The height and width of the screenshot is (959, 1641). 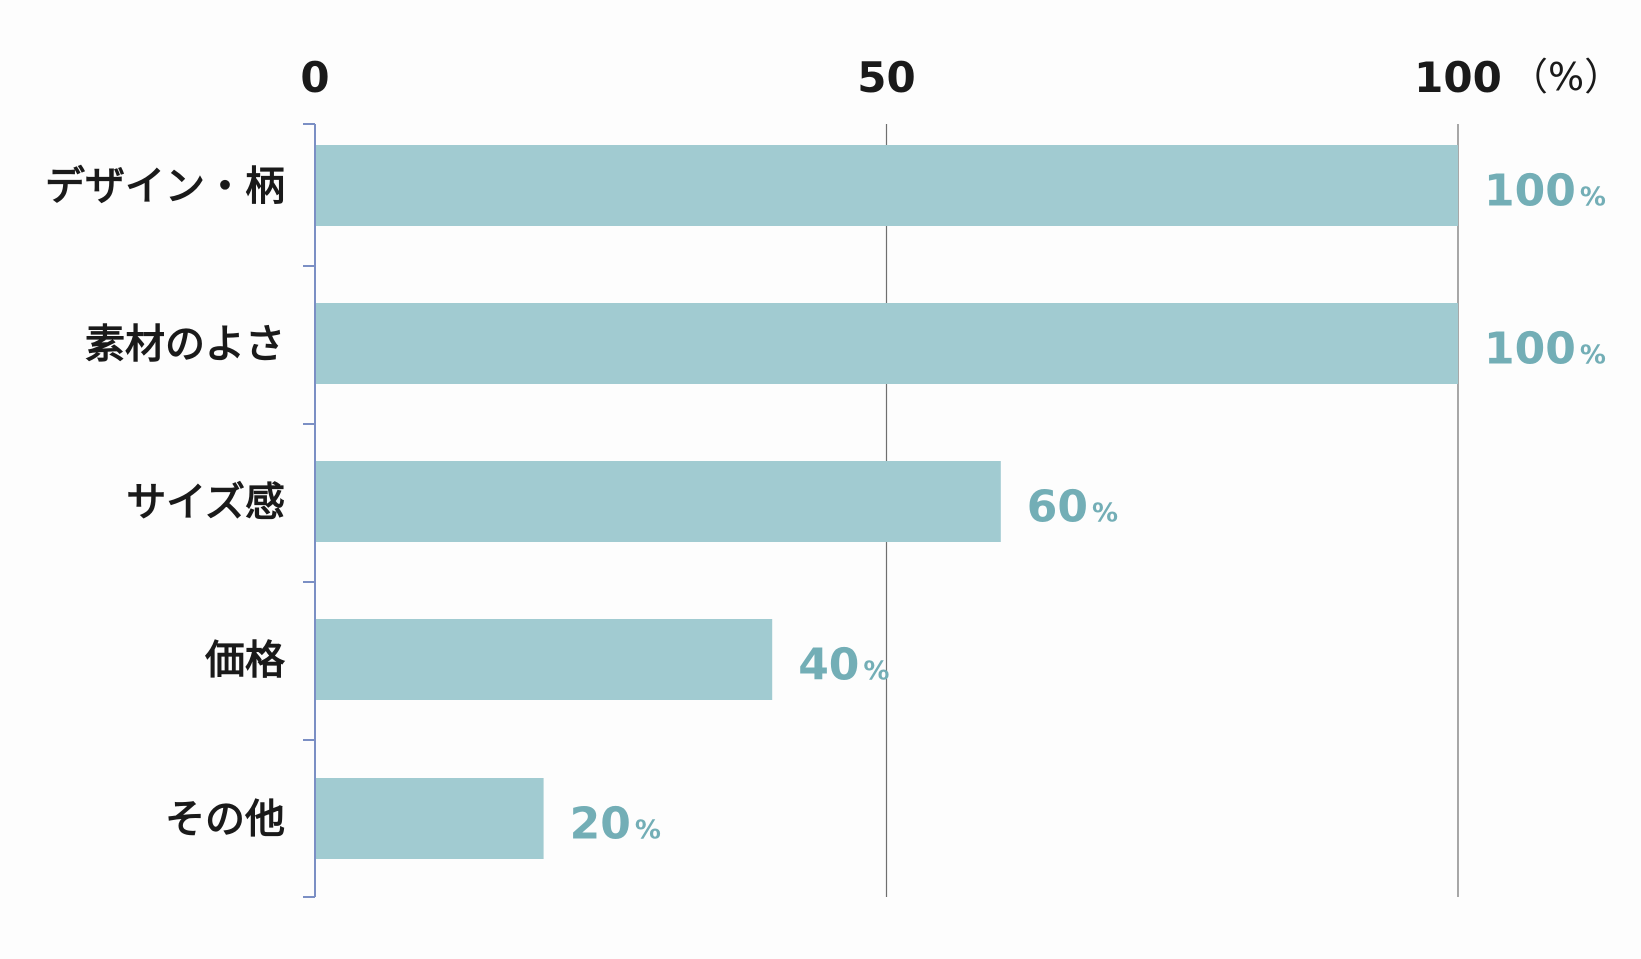 I want to click on x-tick-label-100: 100, so click(x=1458, y=77).